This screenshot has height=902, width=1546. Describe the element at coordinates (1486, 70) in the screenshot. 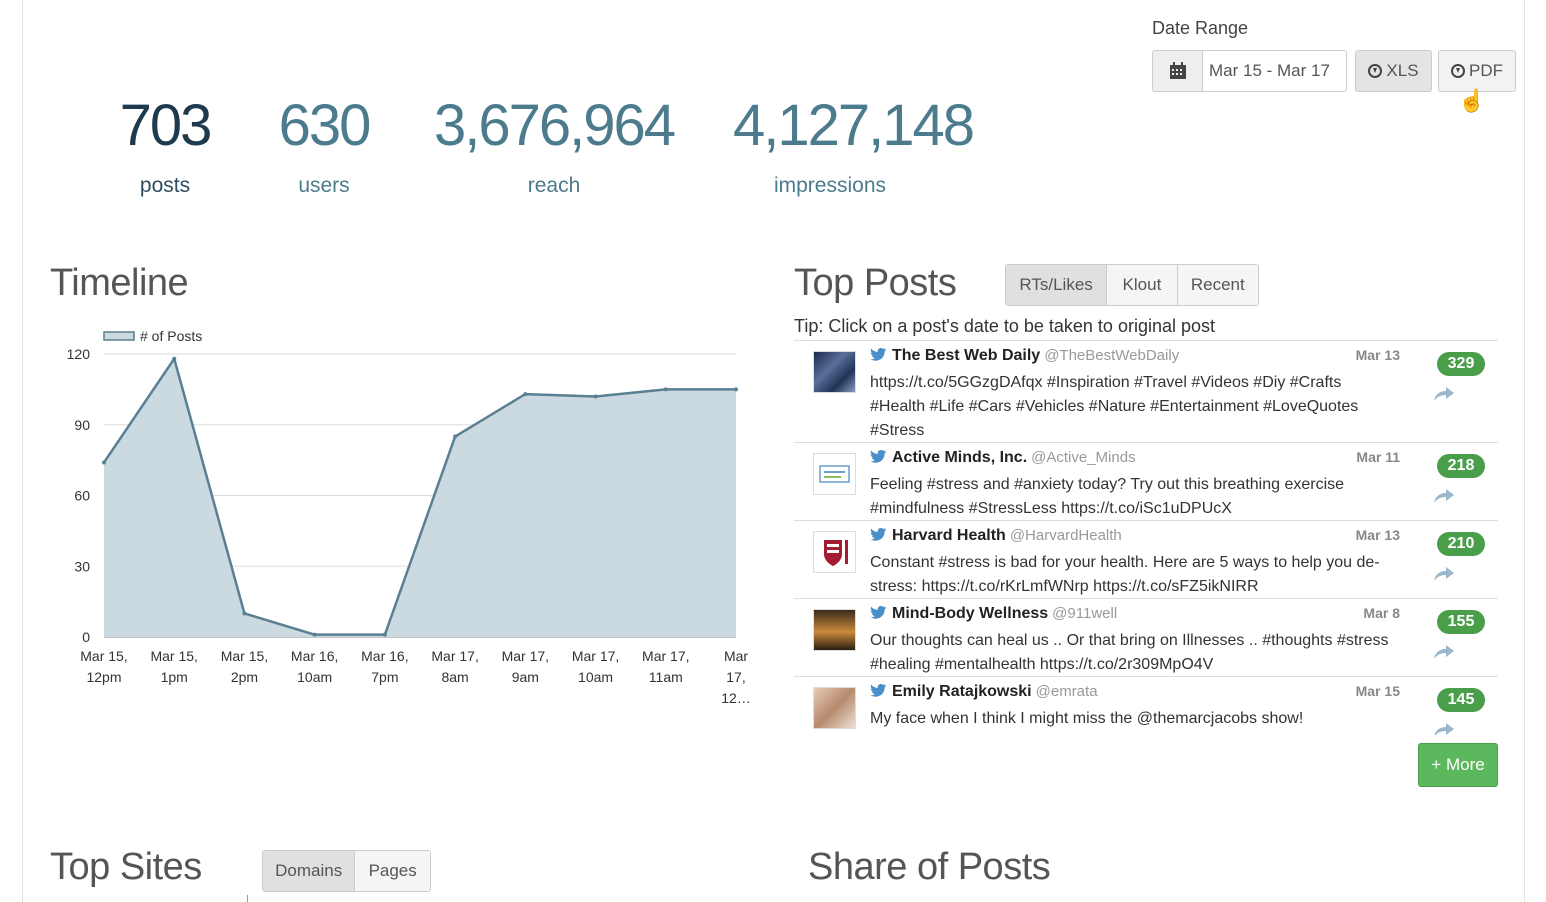

I see `pdf-label: PDF` at that location.